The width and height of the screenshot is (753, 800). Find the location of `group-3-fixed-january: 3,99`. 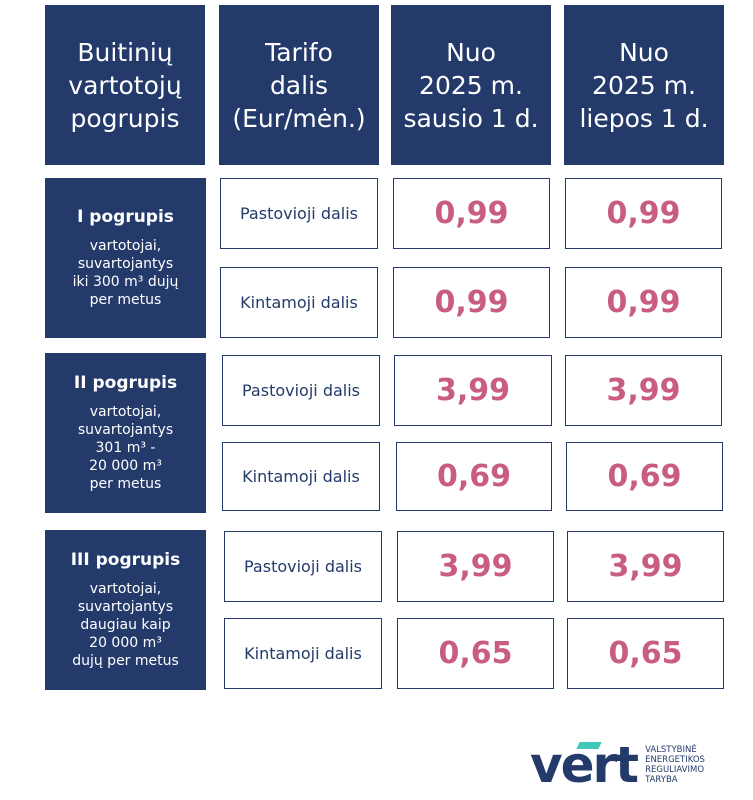

group-3-fixed-january: 3,99 is located at coordinates (475, 566).